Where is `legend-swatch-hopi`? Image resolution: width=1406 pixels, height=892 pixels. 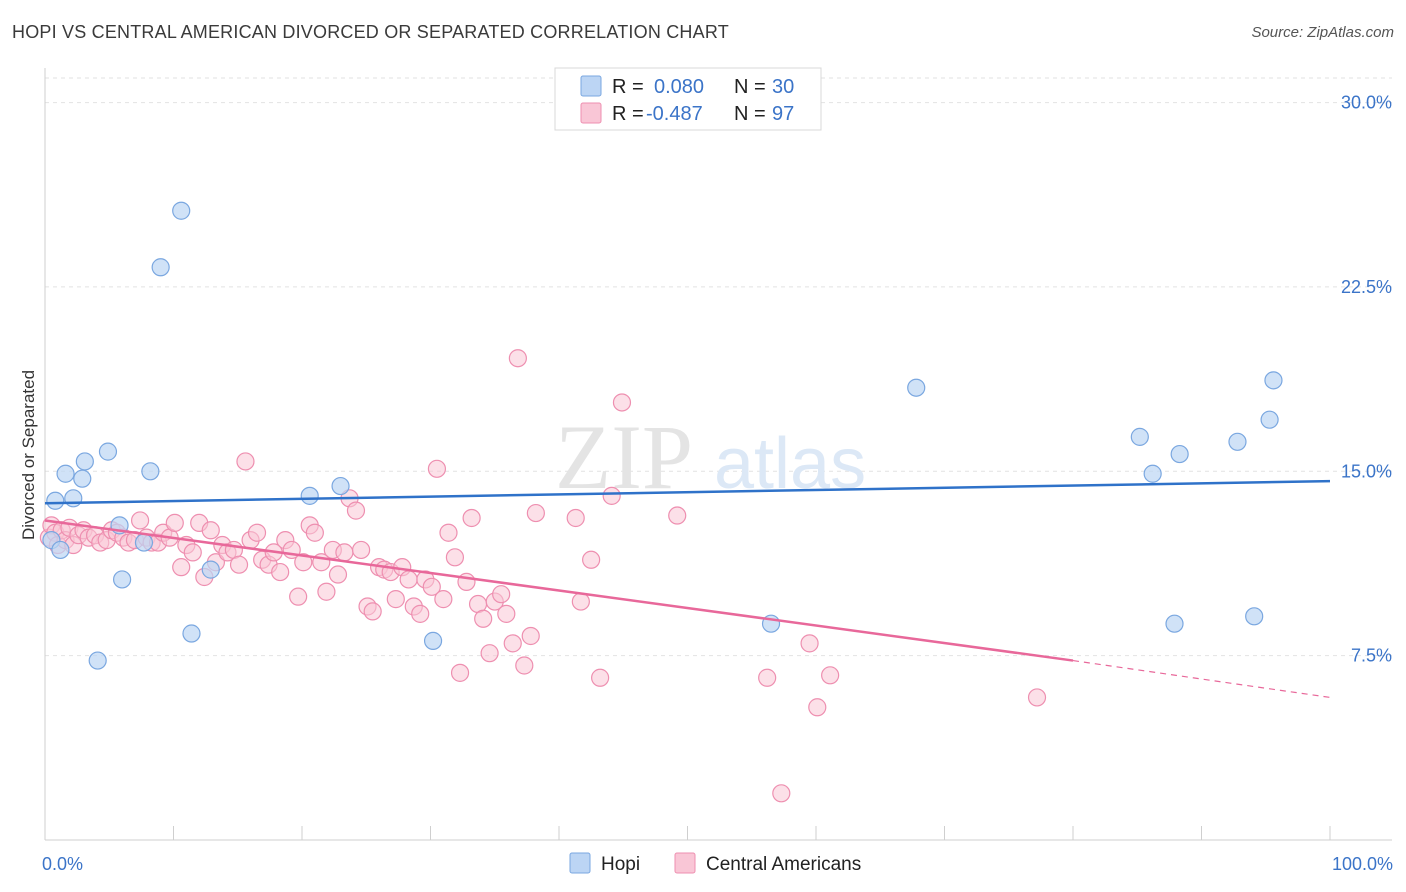 legend-swatch-hopi is located at coordinates (591, 86).